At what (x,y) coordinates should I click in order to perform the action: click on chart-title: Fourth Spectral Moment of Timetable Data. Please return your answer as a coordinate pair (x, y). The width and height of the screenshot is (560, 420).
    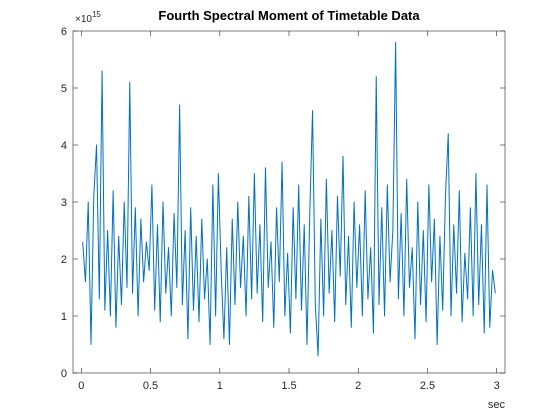
    Looking at the image, I should click on (289, 15).